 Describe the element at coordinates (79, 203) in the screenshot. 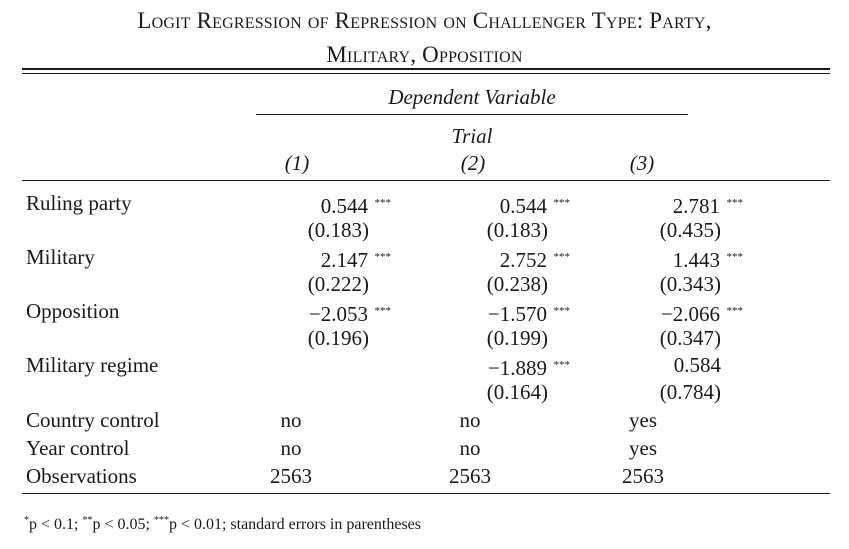

I see `row-label: Ruling party` at that location.